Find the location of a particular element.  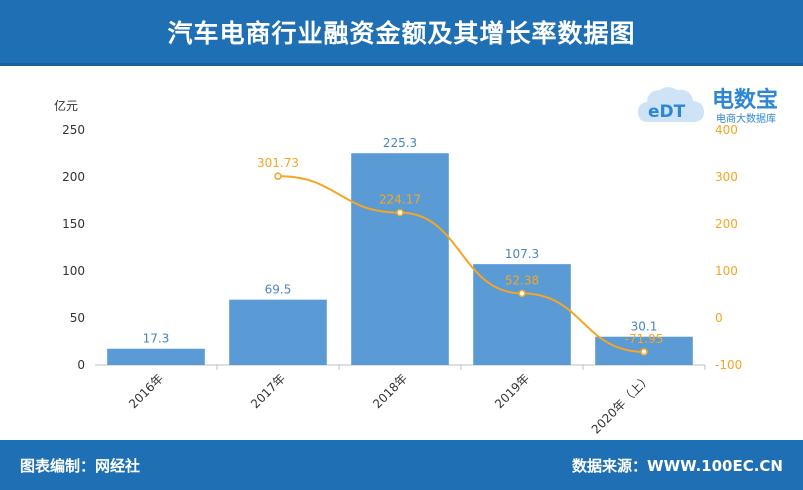

x-category-label: 2016年 is located at coordinates (146, 391).